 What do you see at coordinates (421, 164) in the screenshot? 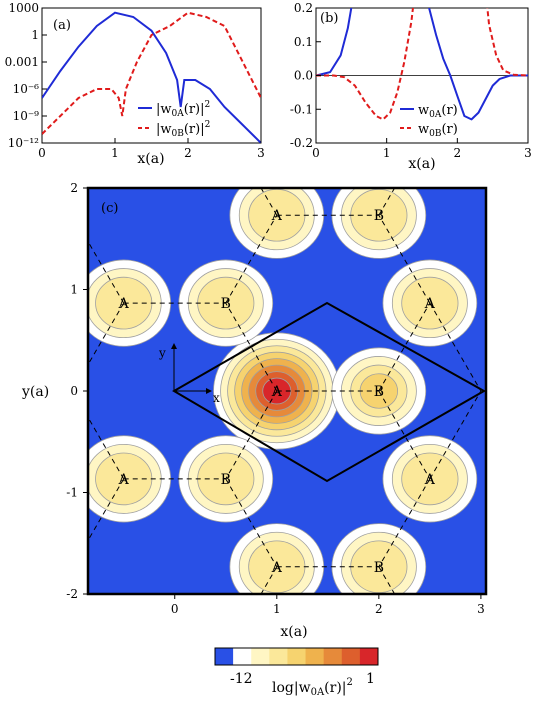
I see `panel-b-xlabel: x(a)` at bounding box center [421, 164].